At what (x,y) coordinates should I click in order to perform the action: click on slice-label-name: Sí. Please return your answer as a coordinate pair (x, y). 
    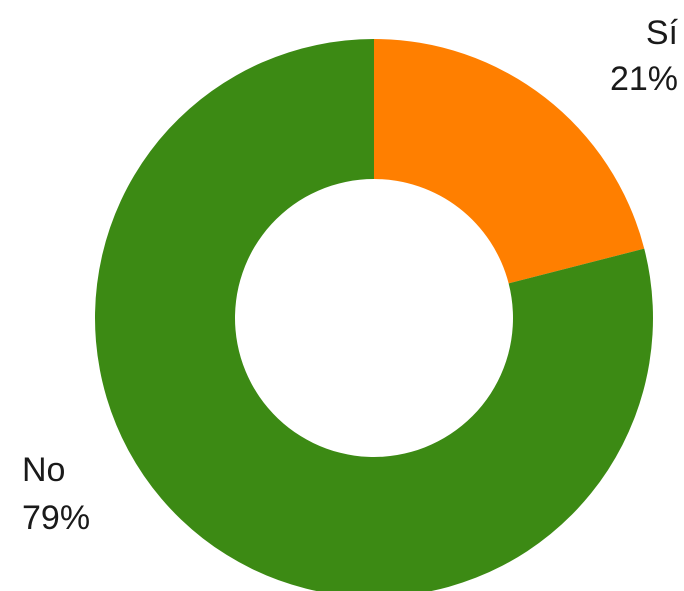
    Looking at the image, I should click on (662, 33).